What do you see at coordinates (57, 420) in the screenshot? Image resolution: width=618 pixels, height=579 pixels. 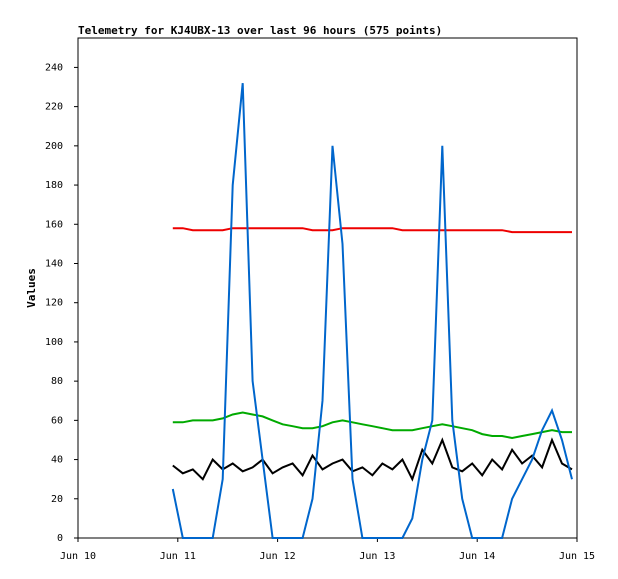 I see `y-tick-label: 60` at bounding box center [57, 420].